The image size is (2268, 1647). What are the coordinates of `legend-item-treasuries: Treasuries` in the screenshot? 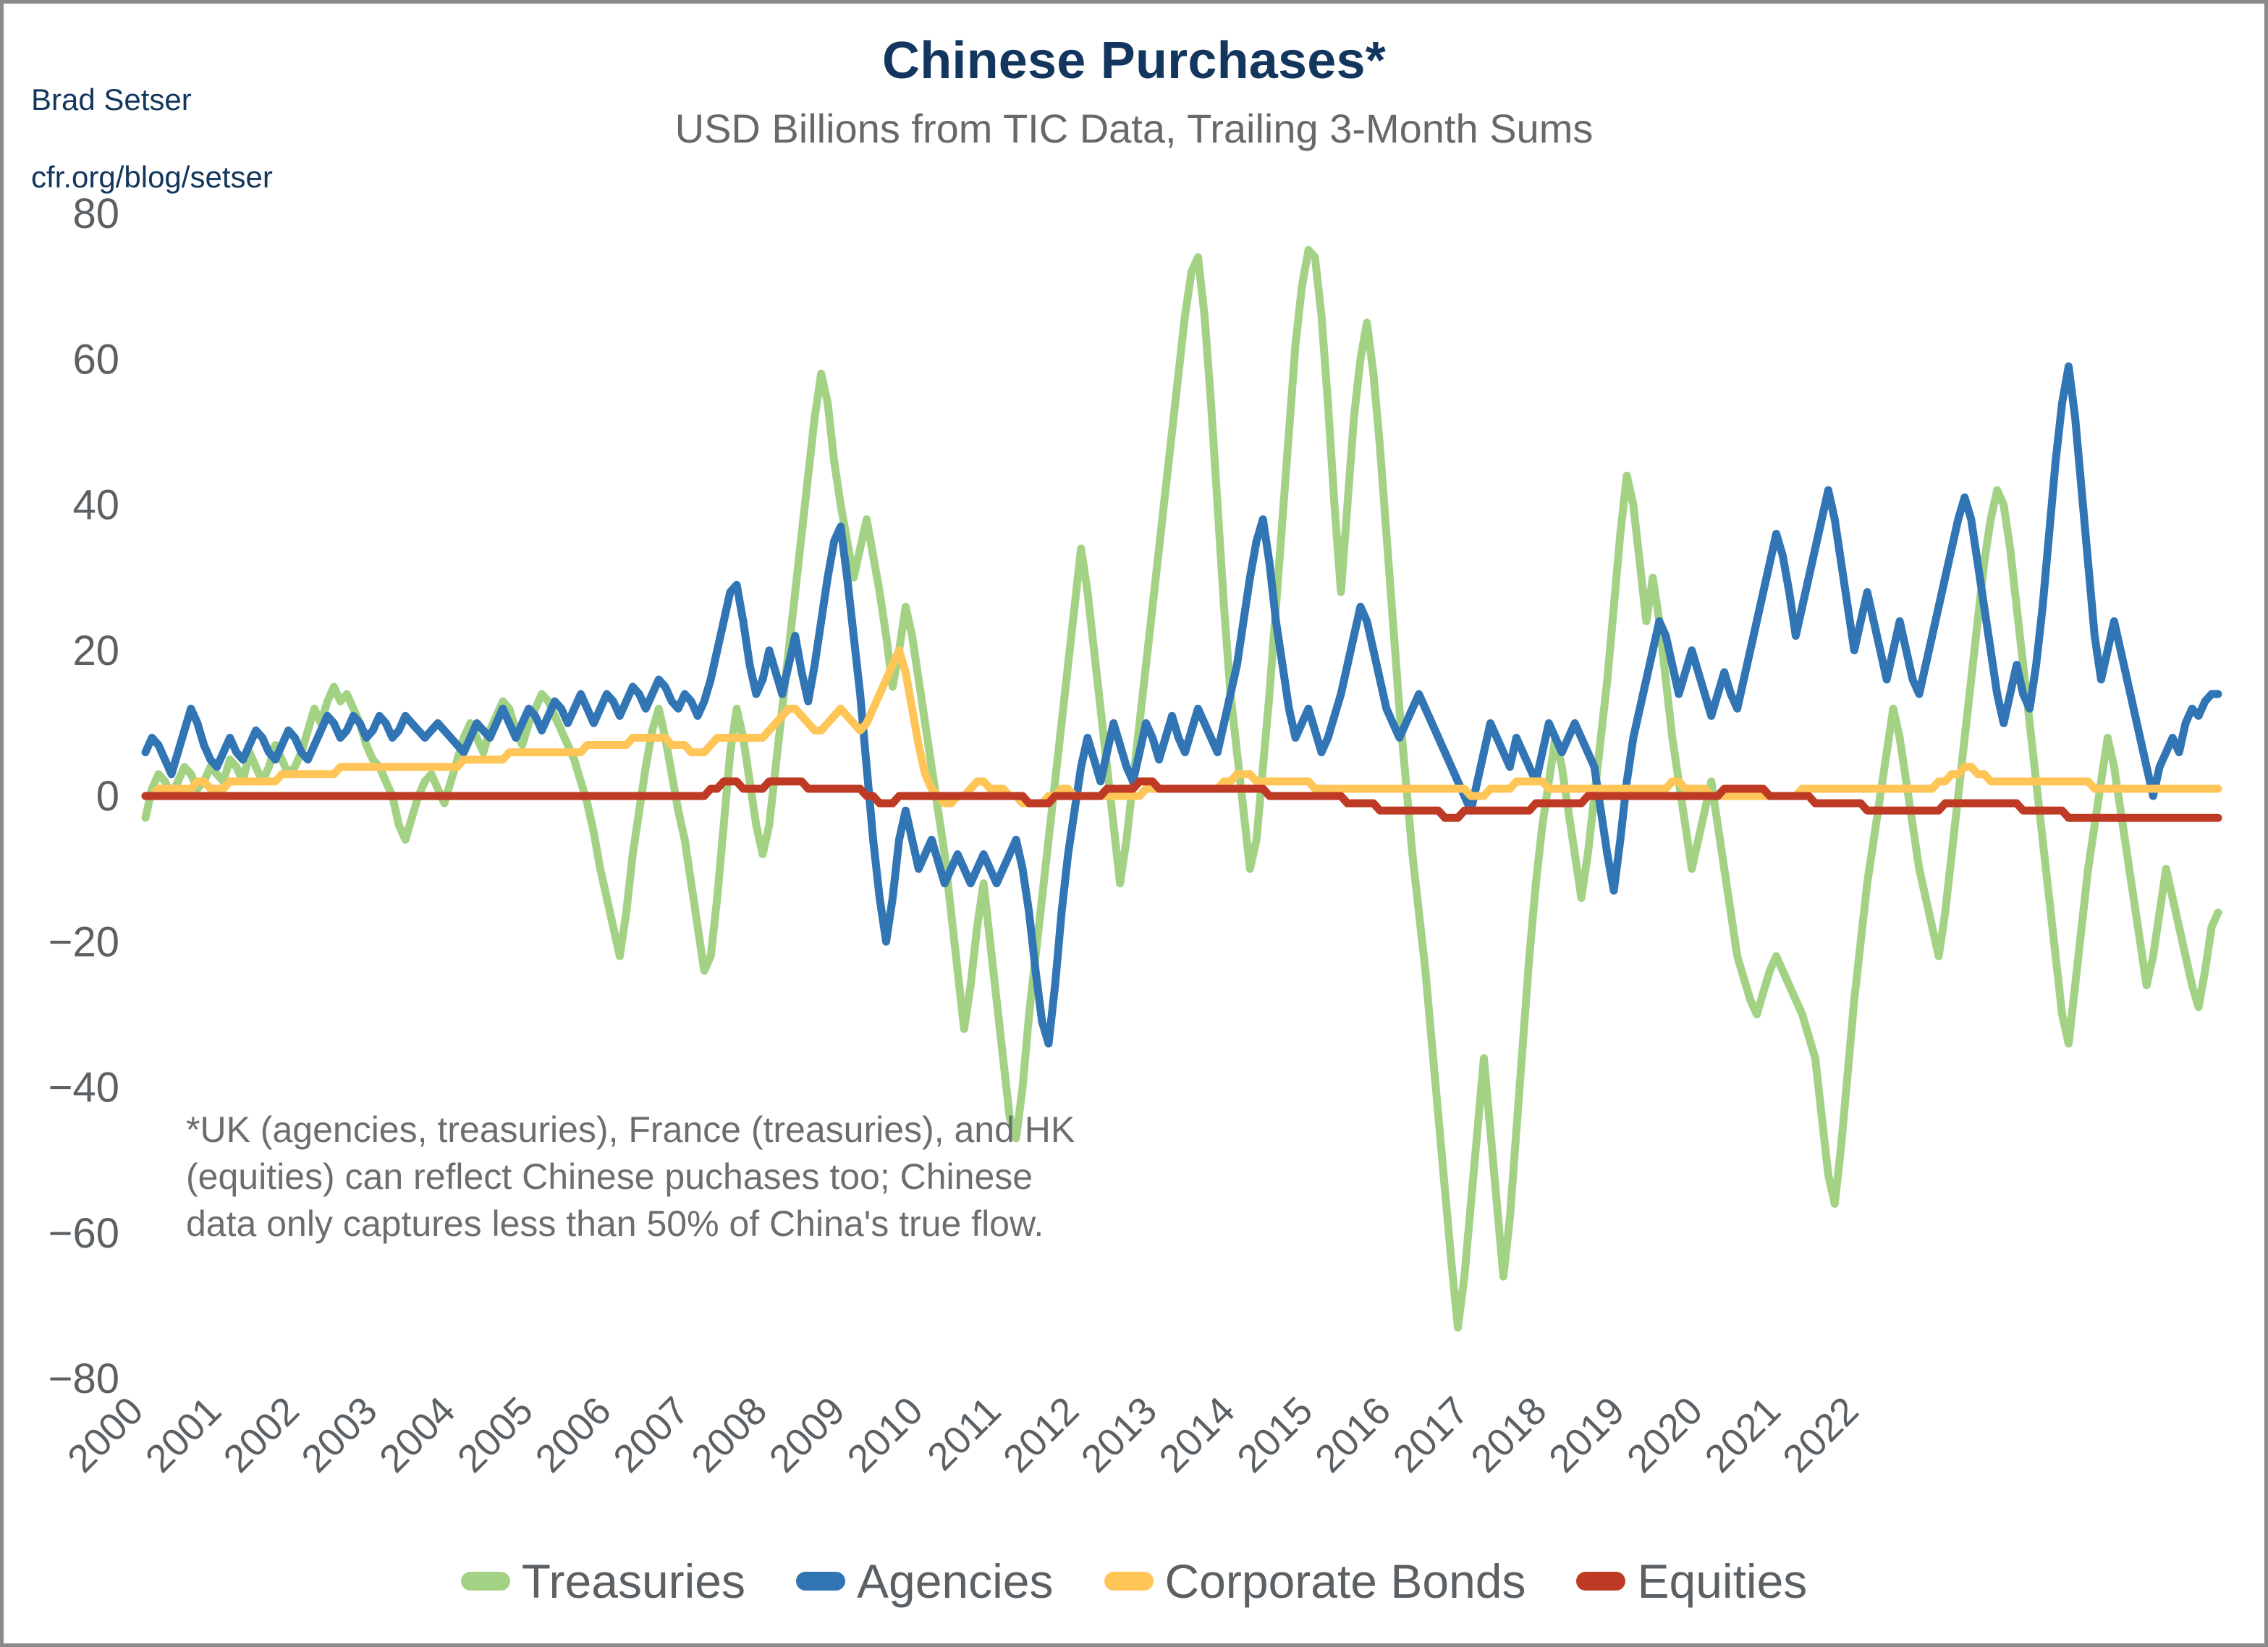 It's located at (602, 1581).